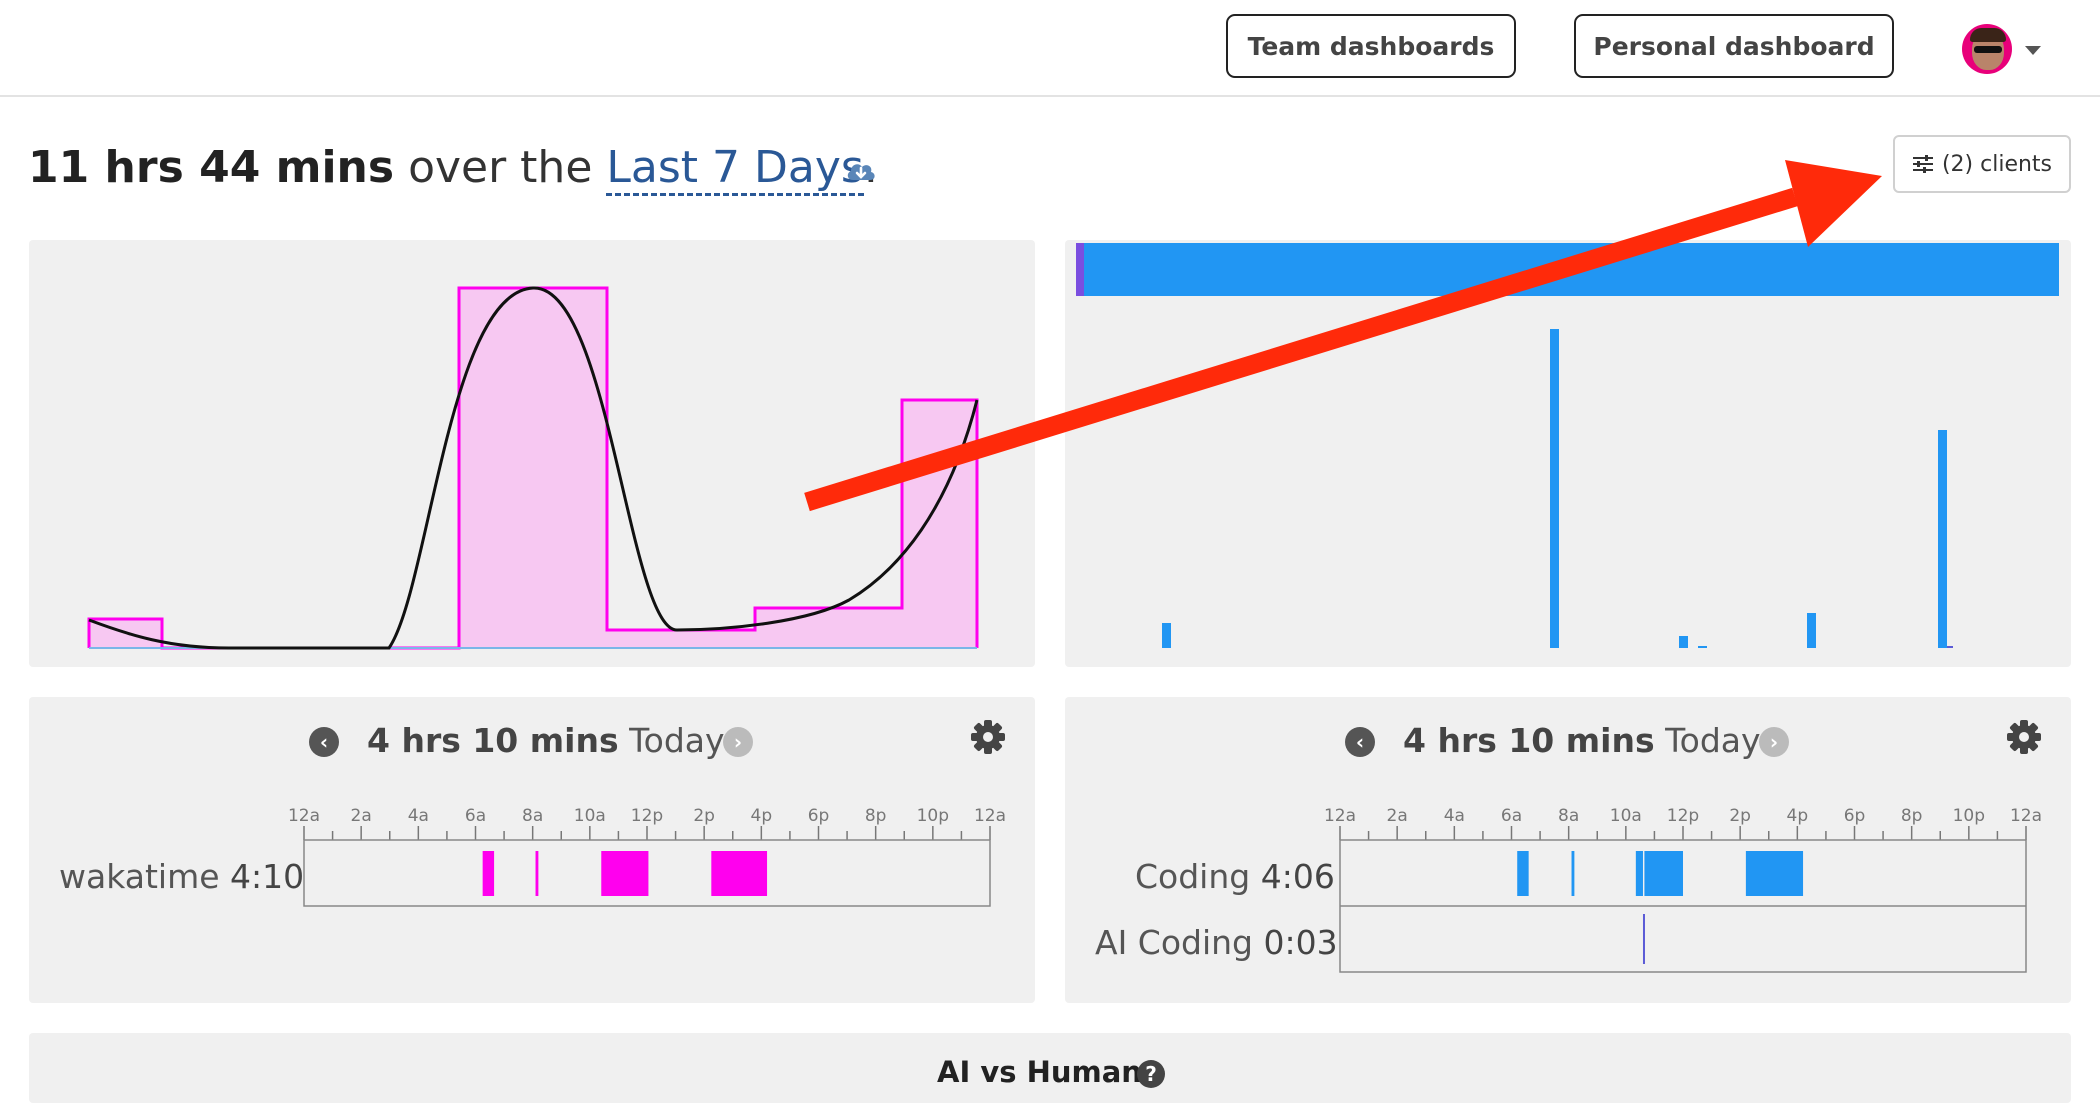 The image size is (2100, 1103). What do you see at coordinates (1235, 876) in the screenshot?
I see `timeline-row-label-coding: Coding 4:06` at bounding box center [1235, 876].